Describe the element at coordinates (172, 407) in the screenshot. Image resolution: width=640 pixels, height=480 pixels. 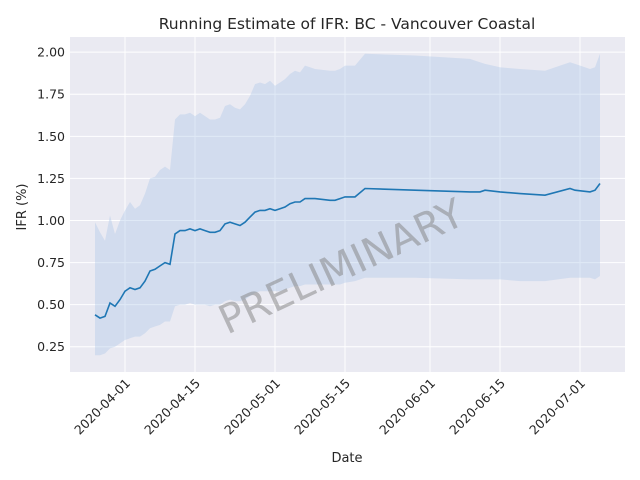
I see `x-tick-label: 2020-04-15` at that location.